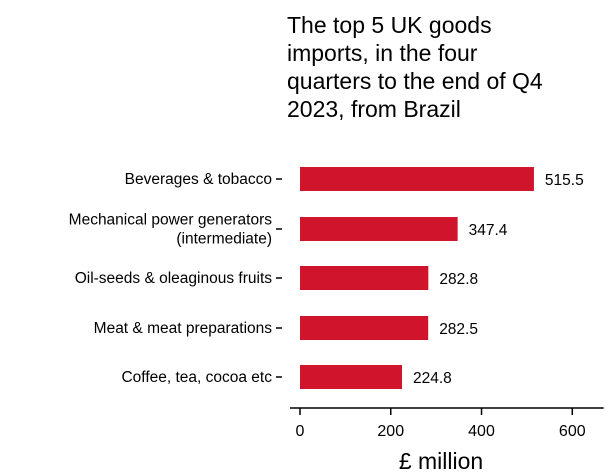 Image resolution: width=614 pixels, height=473 pixels. I want to click on value-labels: 515.5 347.4 282.8 282.5 224.8, so click(498, 279).